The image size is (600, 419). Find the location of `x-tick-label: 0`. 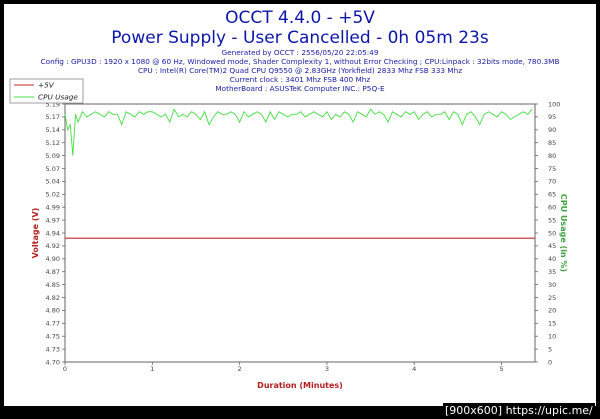

x-tick-label: 0 is located at coordinates (65, 369).